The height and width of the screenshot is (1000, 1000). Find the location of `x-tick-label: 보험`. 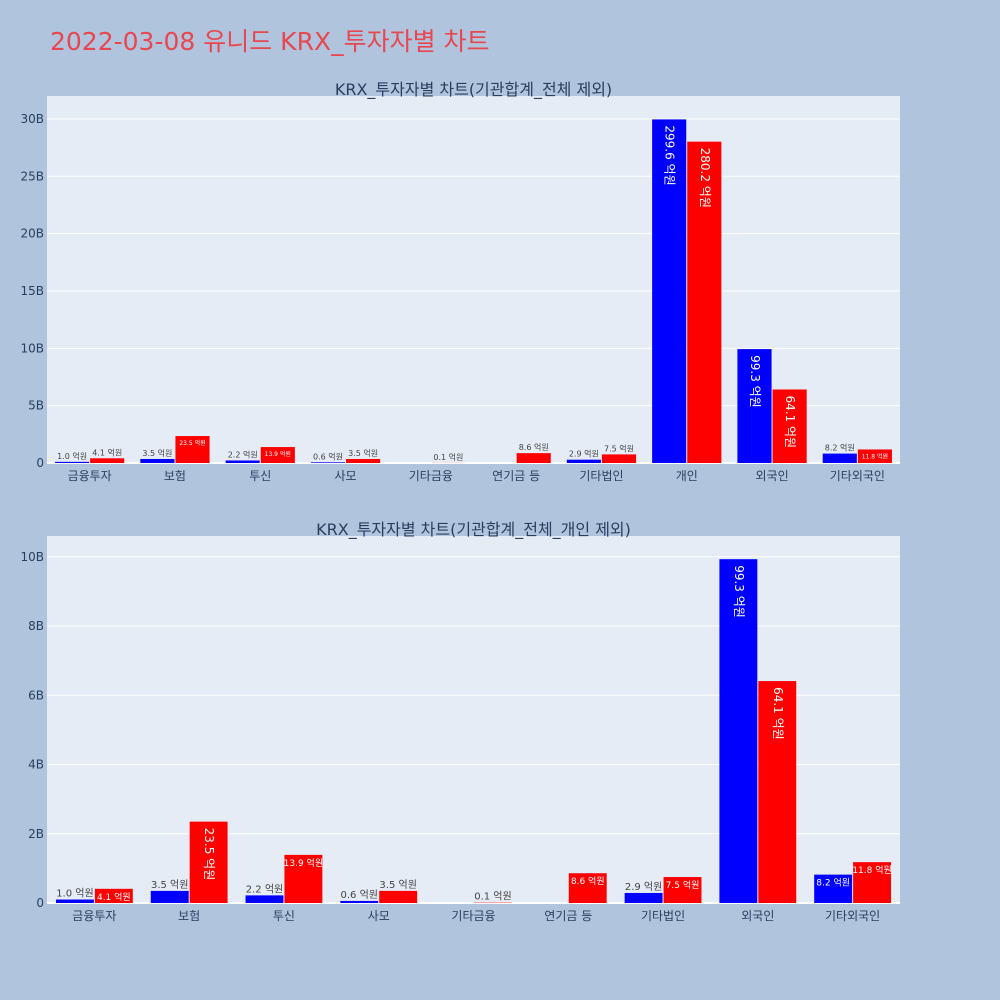

x-tick-label: 보험 is located at coordinates (175, 476).